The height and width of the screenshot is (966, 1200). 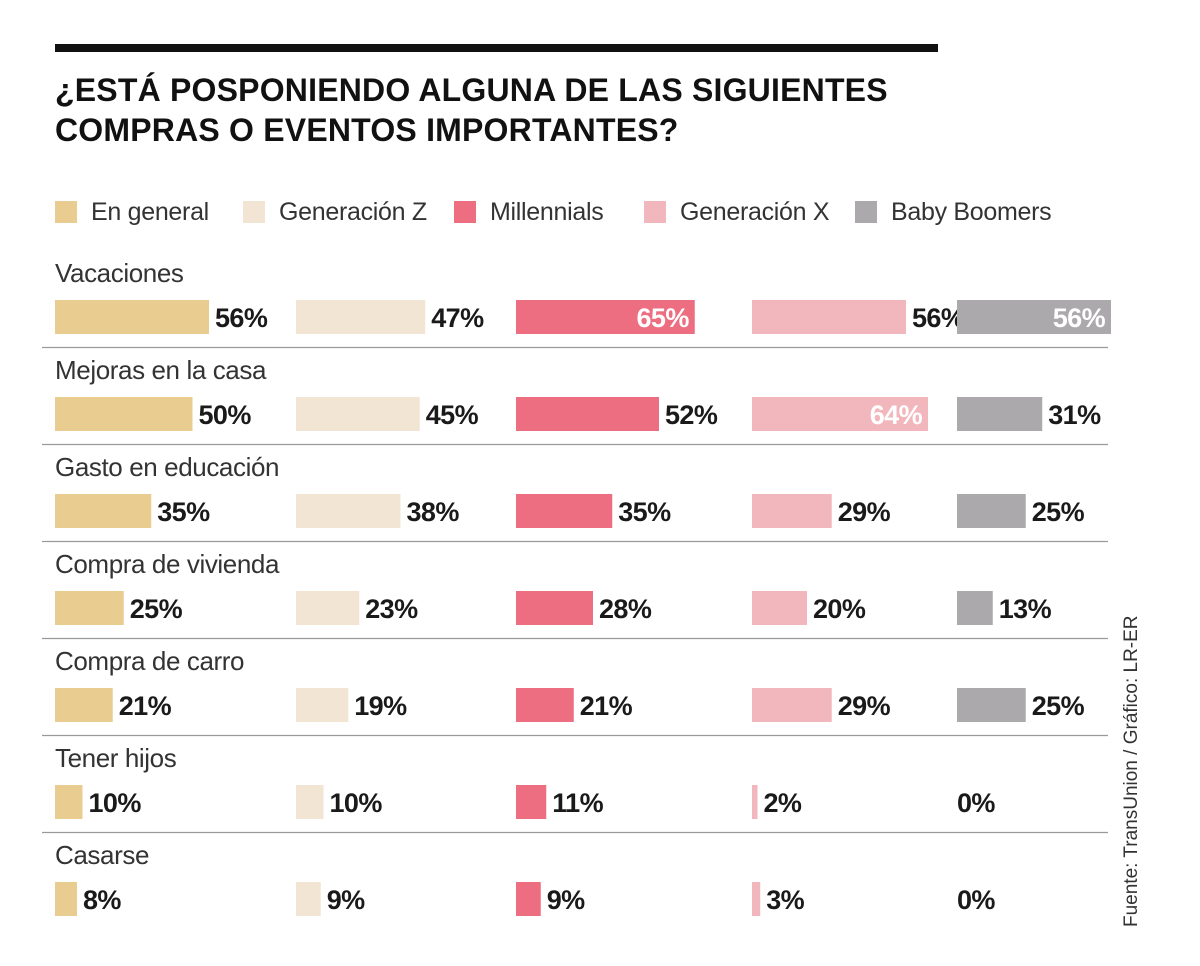 I want to click on bar-gasto-en-educacion-generacion-x, so click(x=792, y=511).